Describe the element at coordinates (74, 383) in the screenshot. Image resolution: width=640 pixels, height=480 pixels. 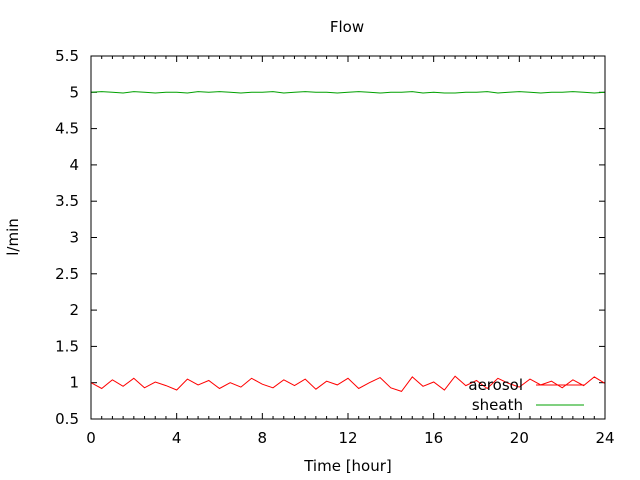
I see `y-tick-label: 1` at that location.